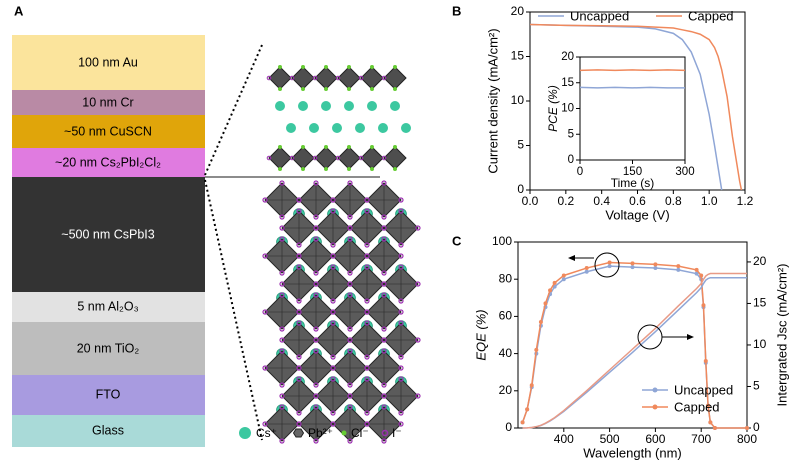 The width and height of the screenshot is (796, 468). I want to click on chart: 0 150 300 0 5 10 15 20 Time (s) PCE (%), so click(620, 120).